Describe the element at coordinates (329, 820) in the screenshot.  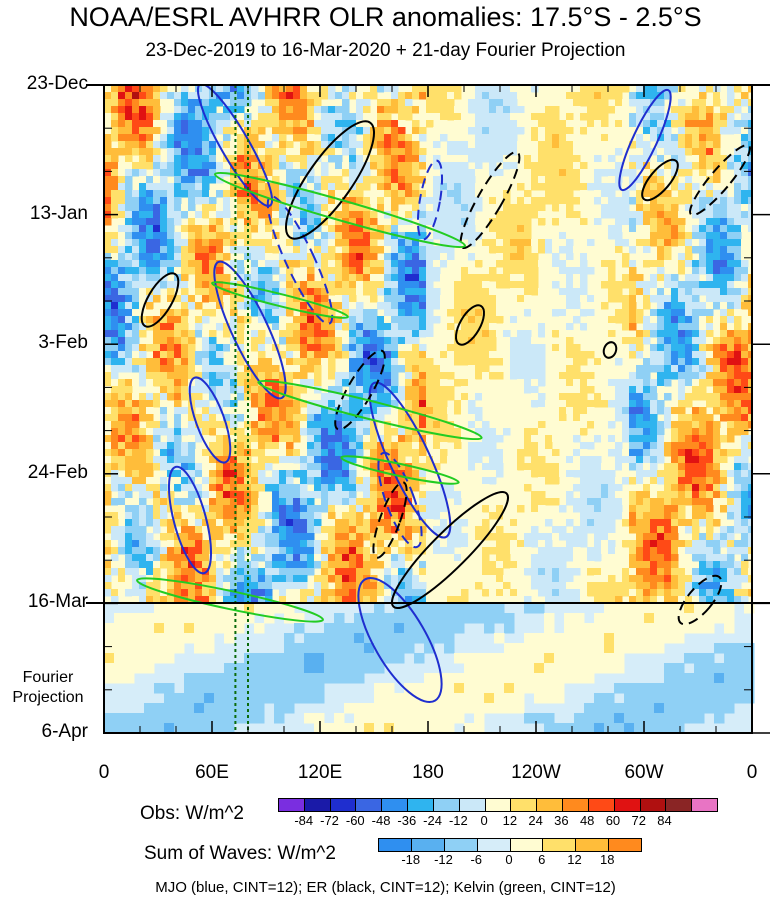
I see `colorbar-level-label: -72` at that location.